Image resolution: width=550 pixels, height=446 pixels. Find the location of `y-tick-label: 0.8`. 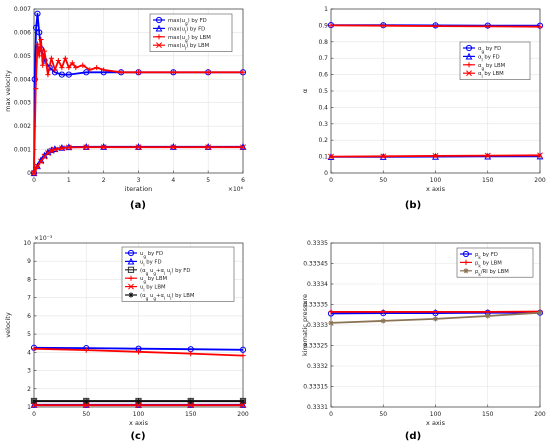

y-tick-label: 0.8 is located at coordinates (323, 42).